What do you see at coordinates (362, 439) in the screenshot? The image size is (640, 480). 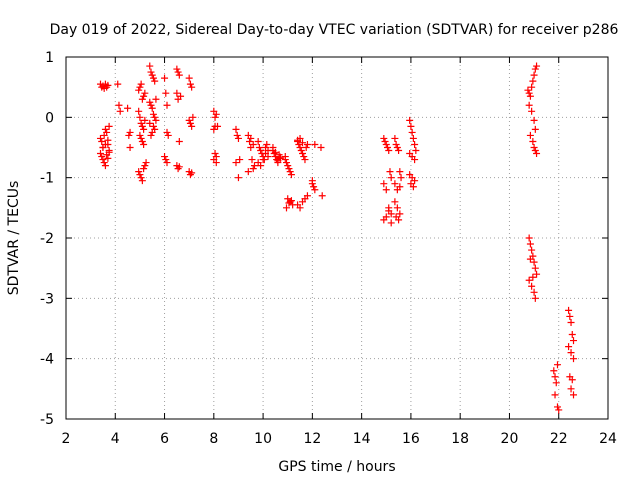 I see `x-tick-label: 14` at bounding box center [362, 439].